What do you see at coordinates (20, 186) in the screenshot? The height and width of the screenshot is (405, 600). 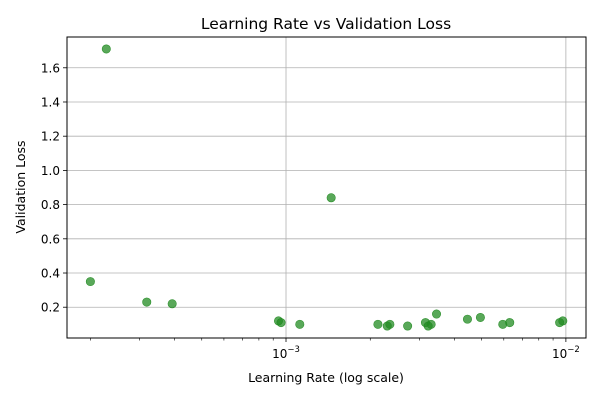 I see `y-axis-label: Validation Loss` at bounding box center [20, 186].